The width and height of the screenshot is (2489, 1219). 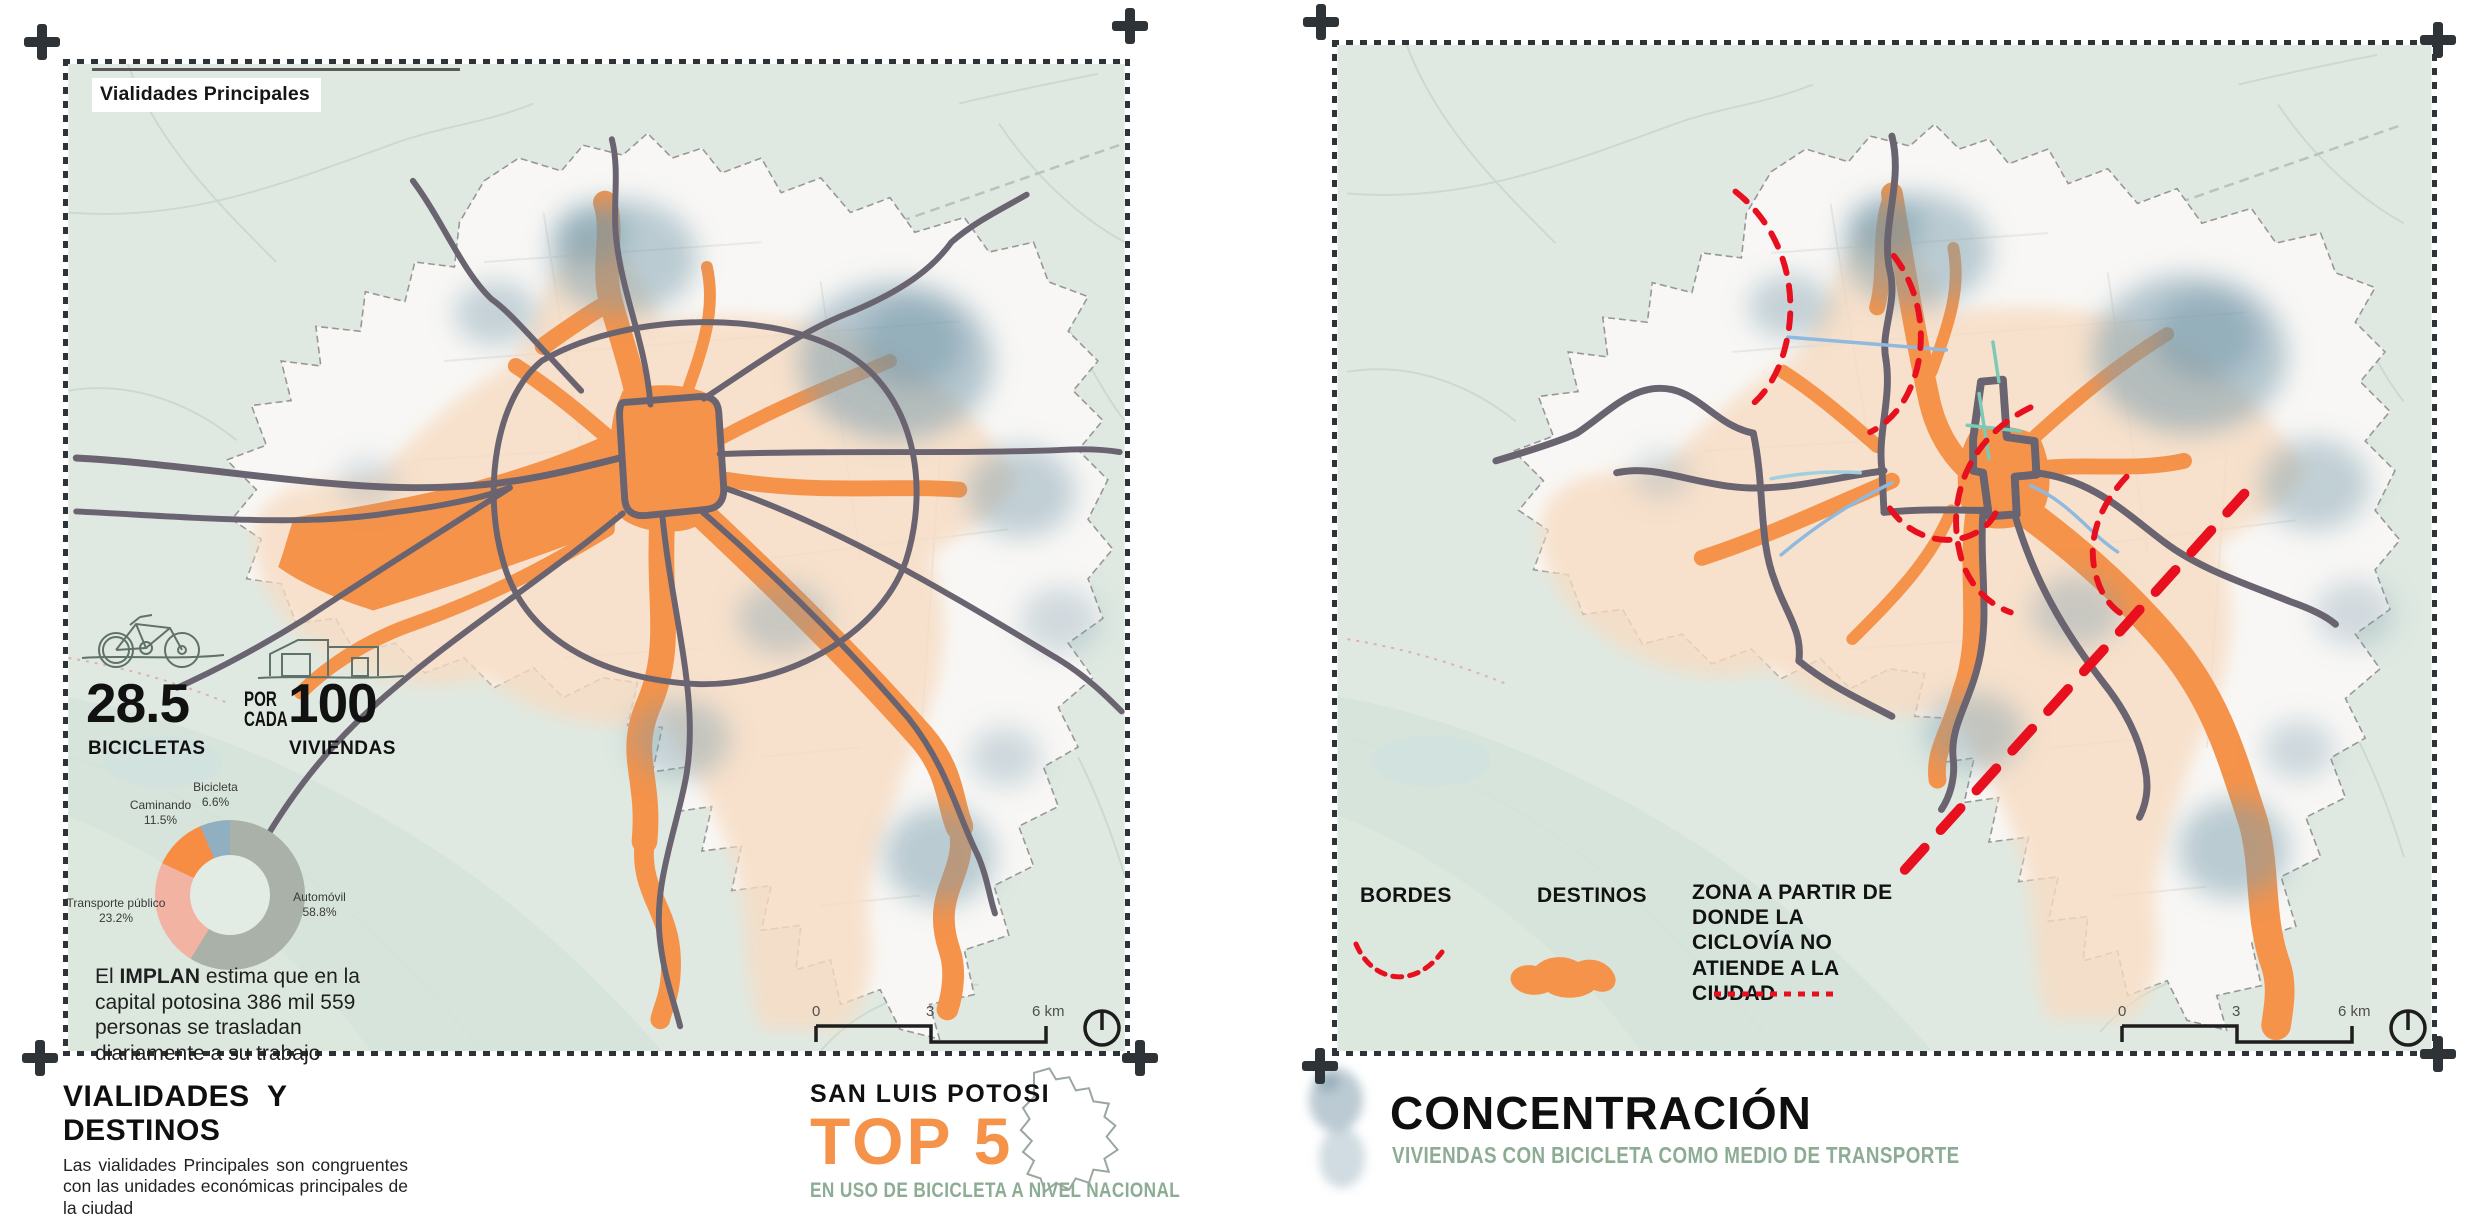 I want to click on label-rule, so click(x=276, y=69).